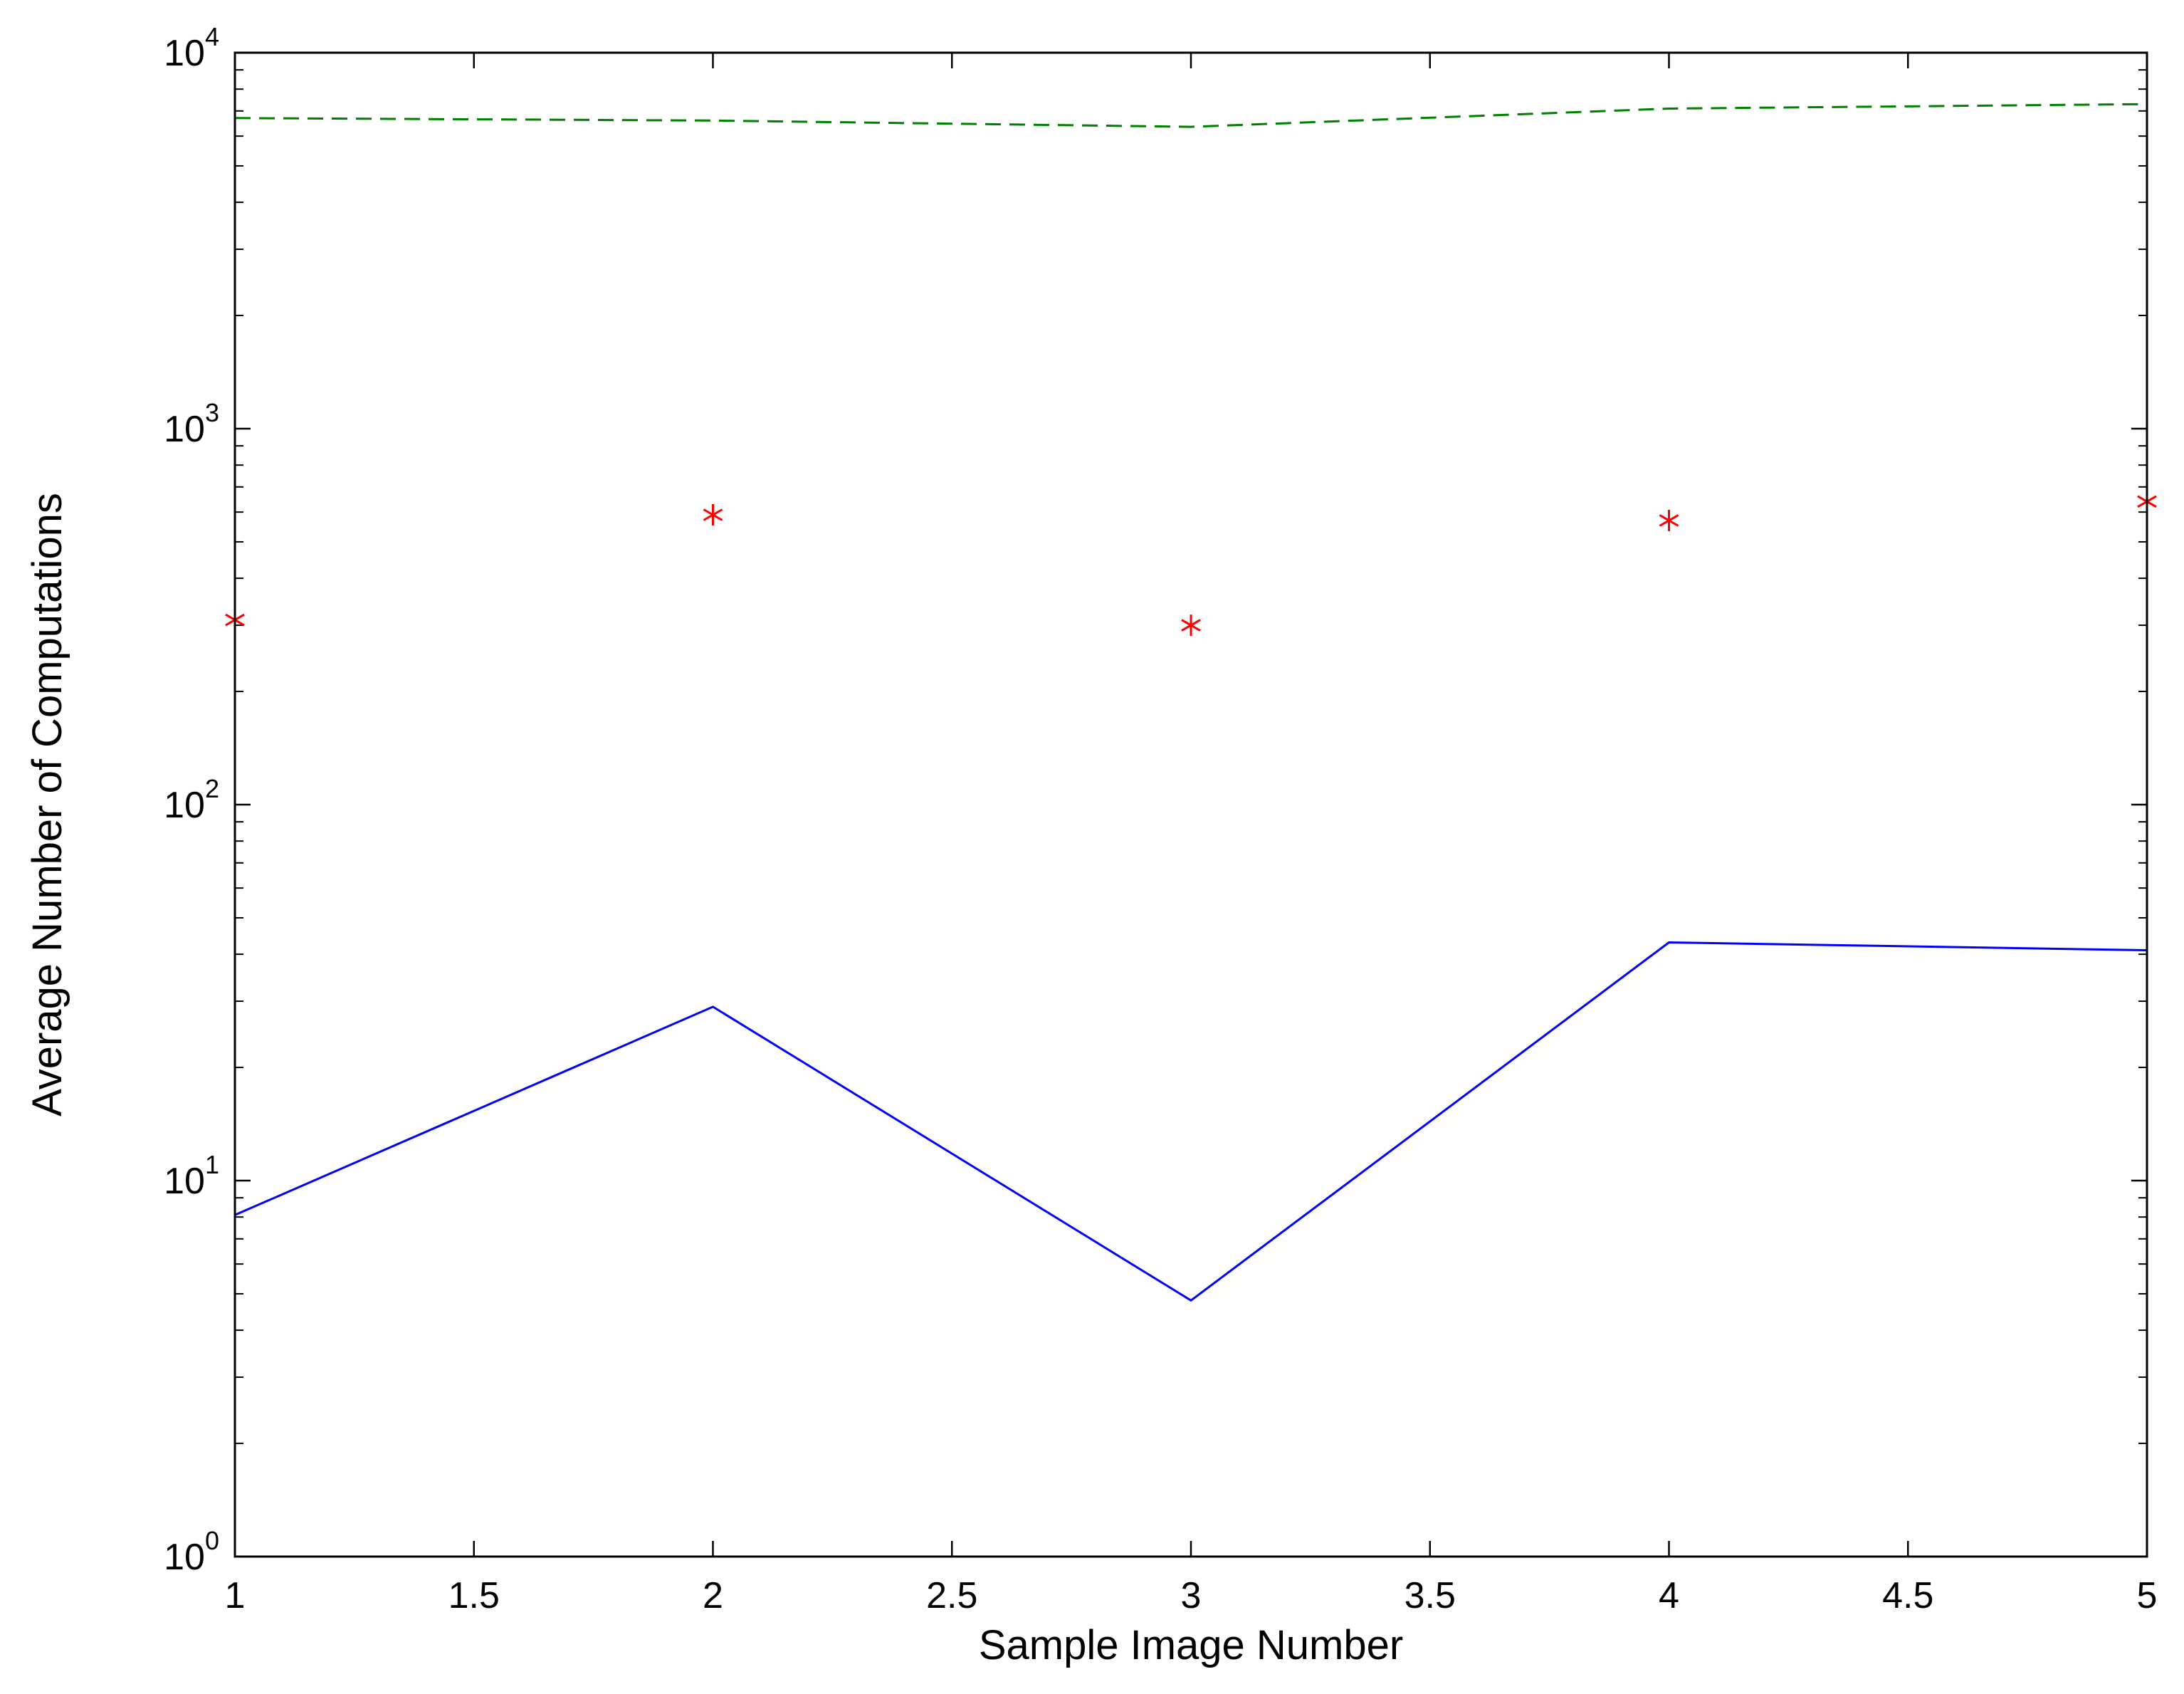 The width and height of the screenshot is (2184, 1694). What do you see at coordinates (1191, 1595) in the screenshot?
I see `x-tick-label: 3` at bounding box center [1191, 1595].